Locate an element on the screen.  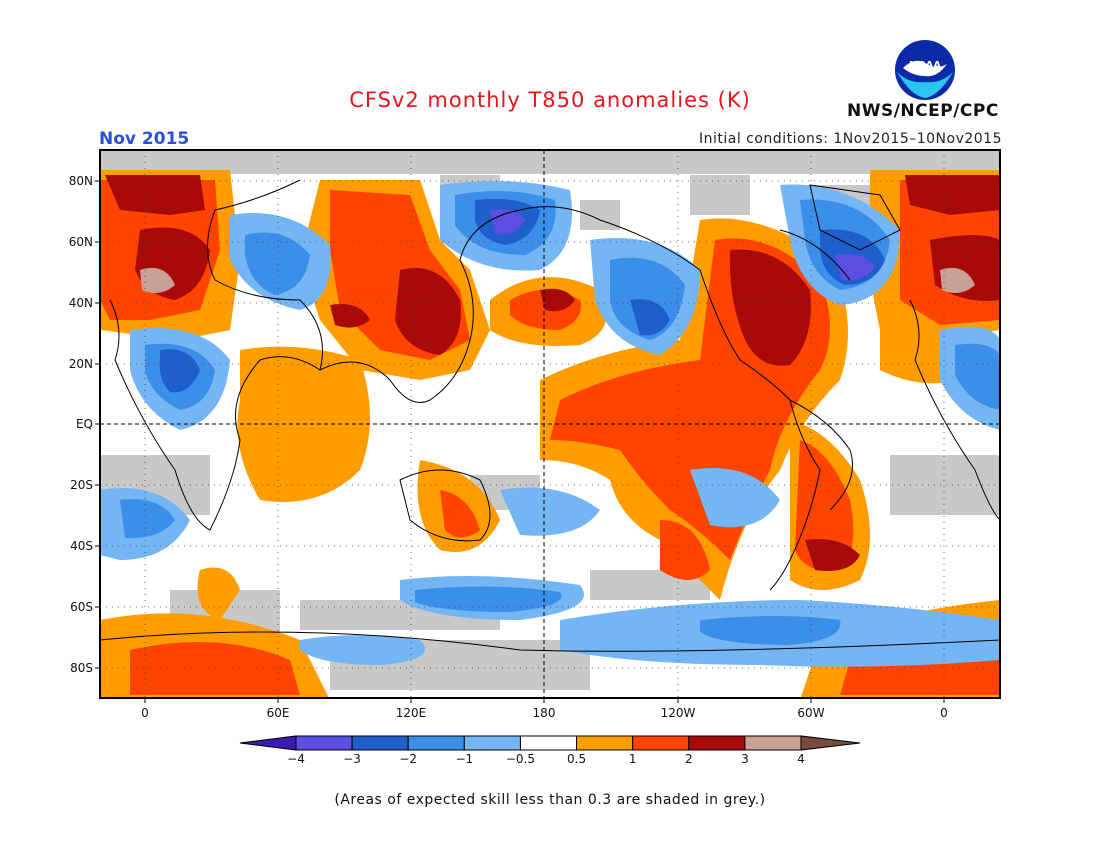
longitude-label: 120W is located at coordinates (678, 713).